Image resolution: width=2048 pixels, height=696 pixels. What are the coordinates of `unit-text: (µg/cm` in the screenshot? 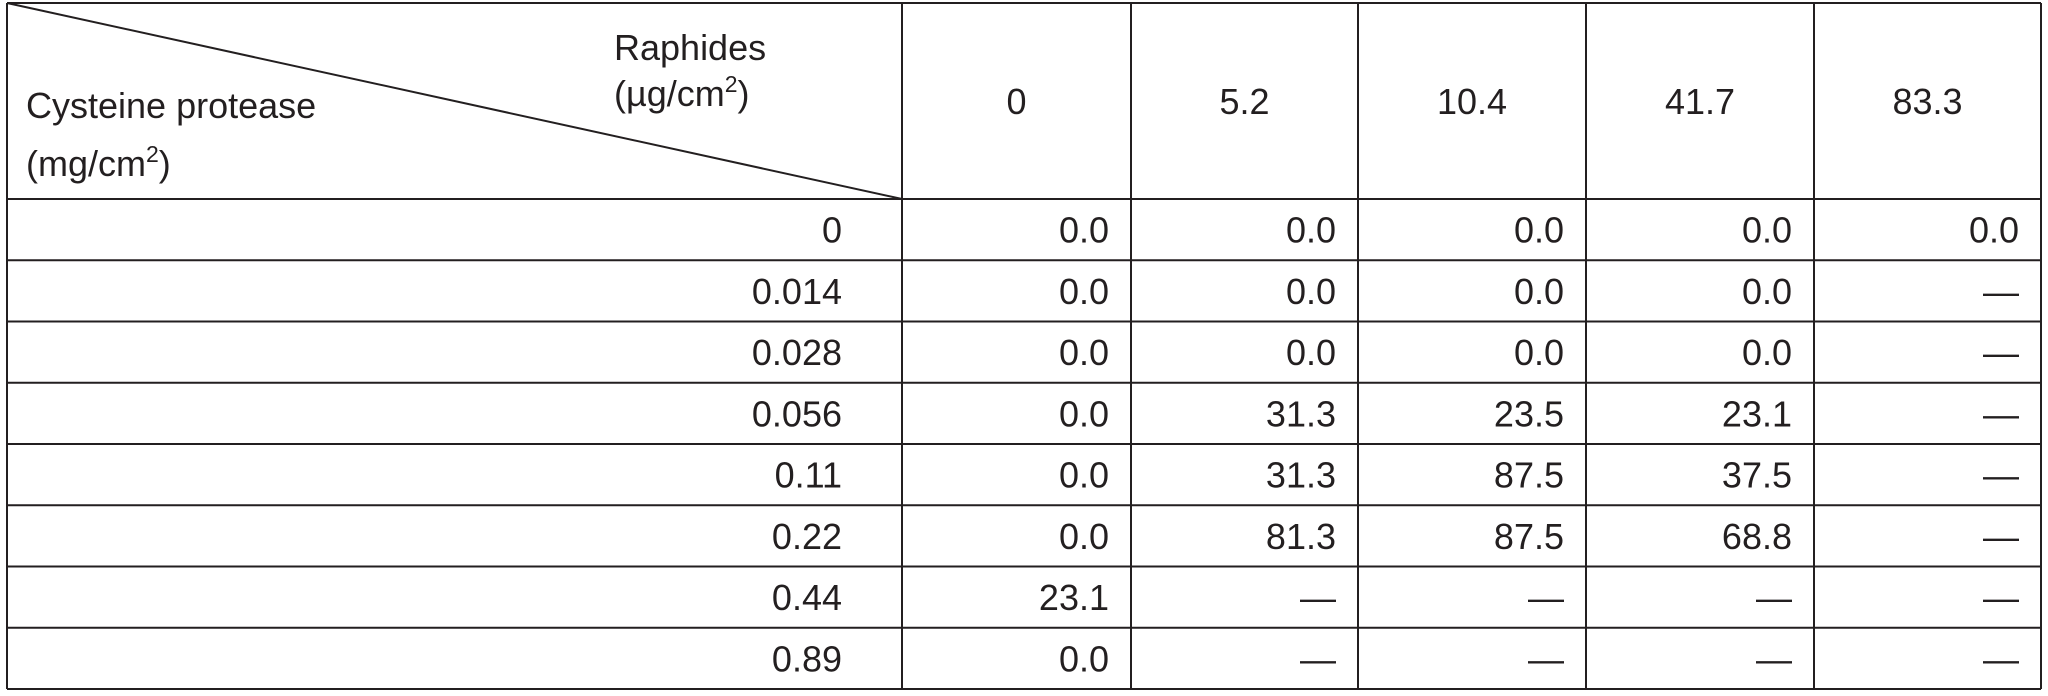 It's located at (669, 93).